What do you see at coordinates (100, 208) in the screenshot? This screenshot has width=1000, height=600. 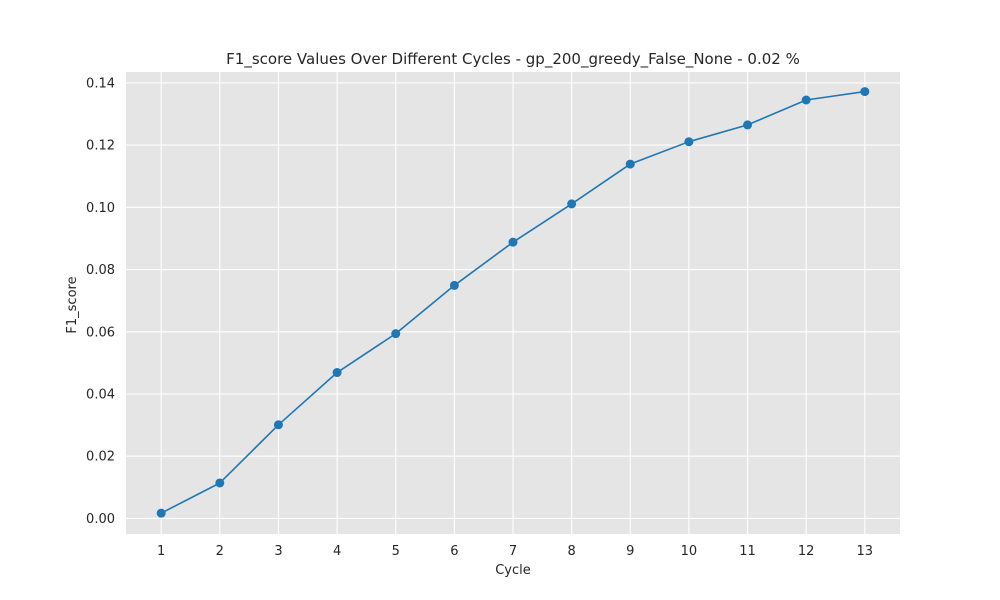 I see `y-tick-label: 0.10` at bounding box center [100, 208].